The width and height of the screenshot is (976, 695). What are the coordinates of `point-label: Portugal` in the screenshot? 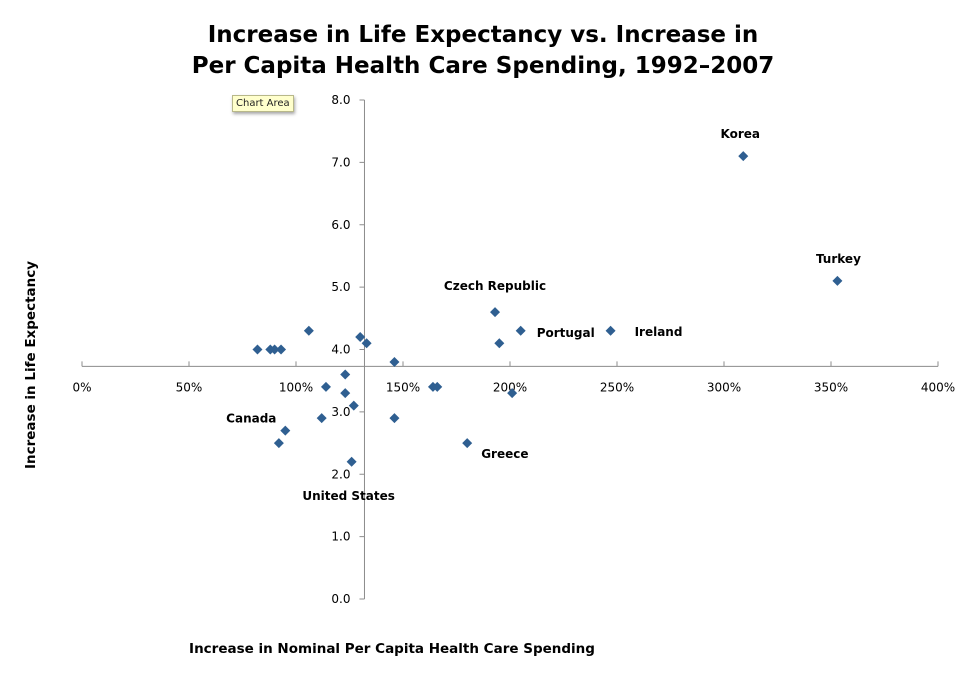 It's located at (566, 333).